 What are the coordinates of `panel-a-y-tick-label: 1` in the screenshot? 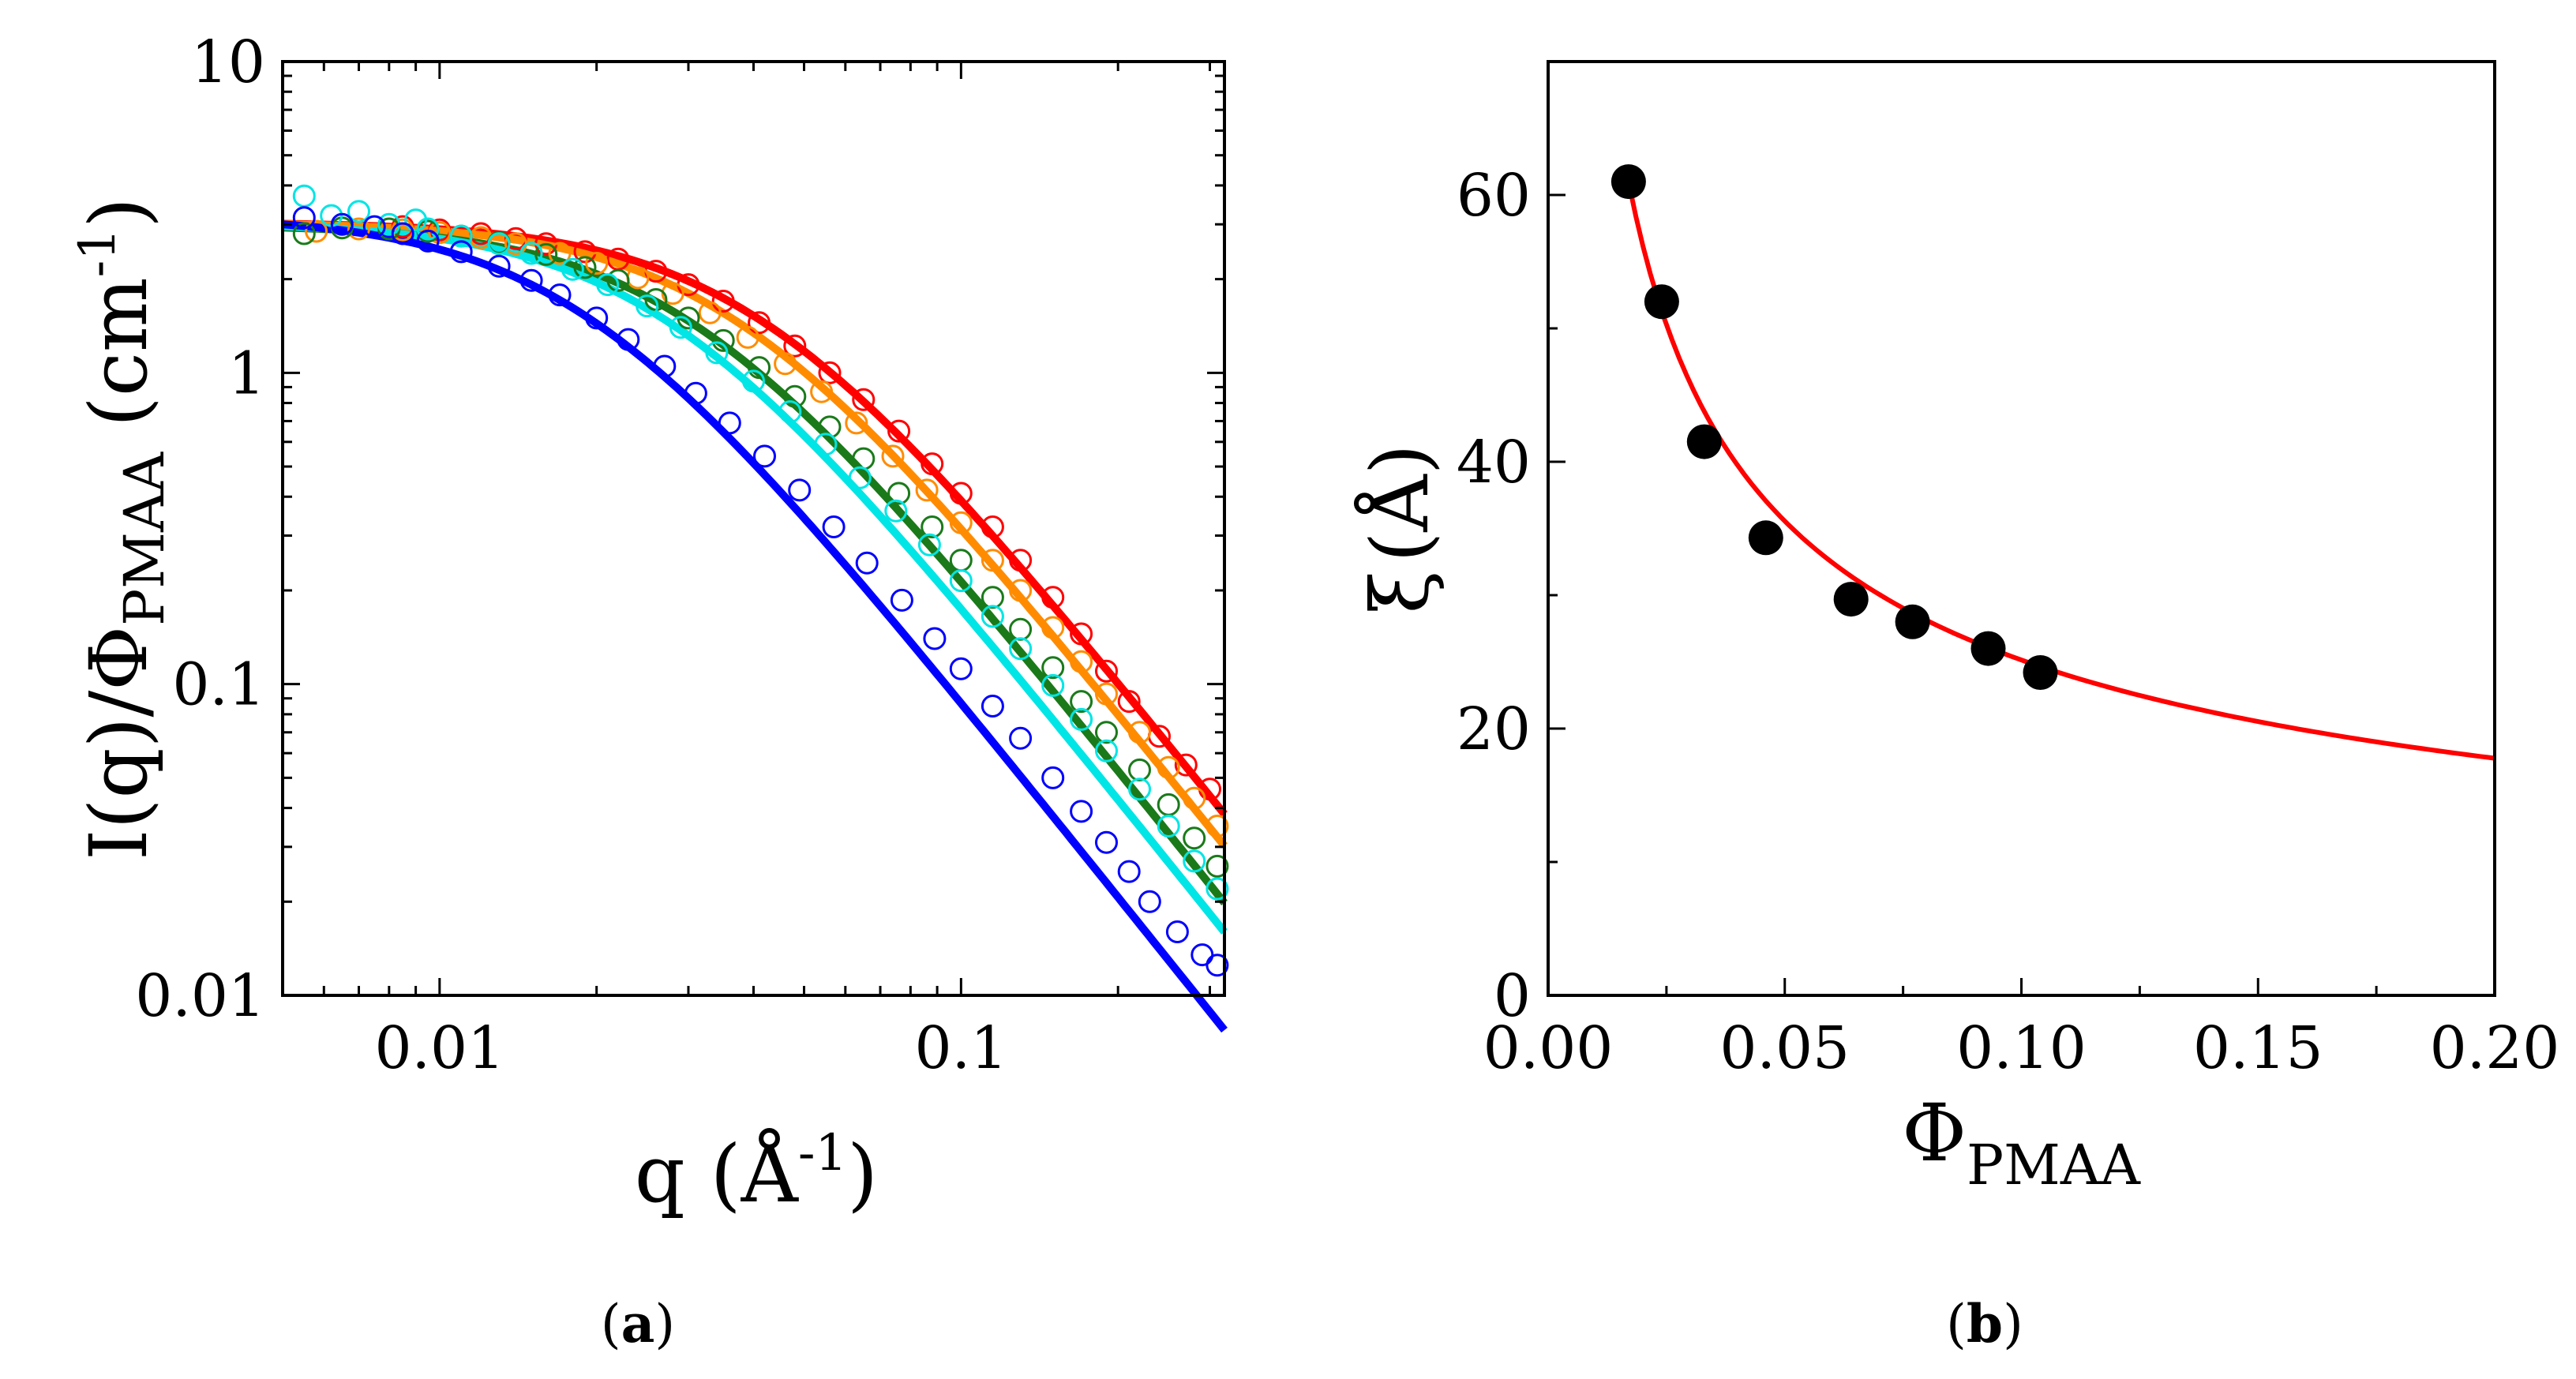 It's located at (246, 373).